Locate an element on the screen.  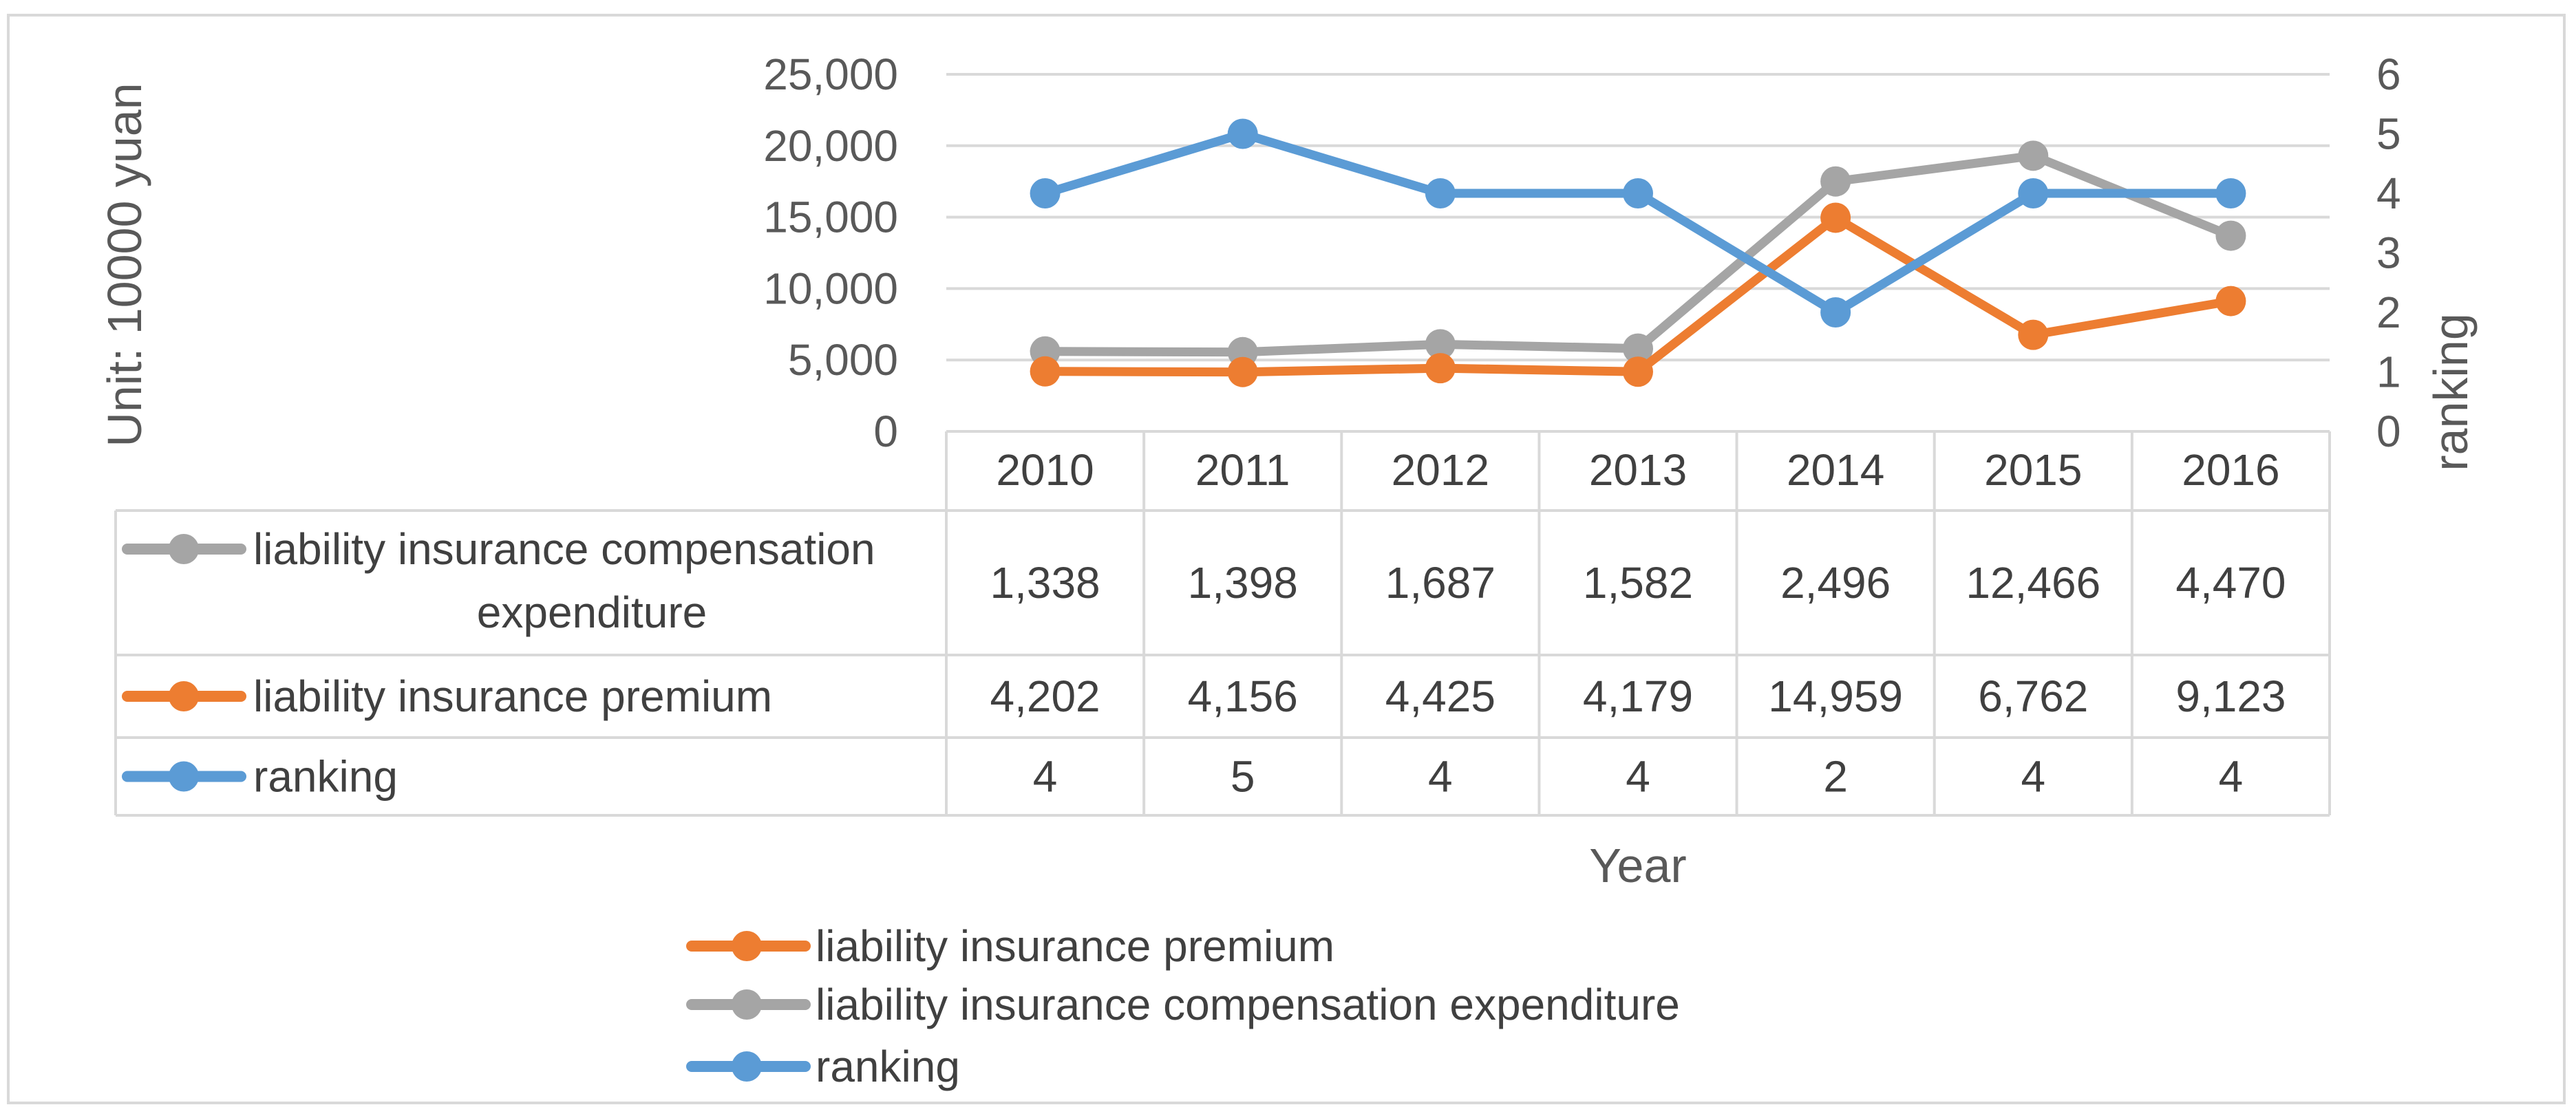
table-cell-value: 1,338 is located at coordinates (1045, 583).